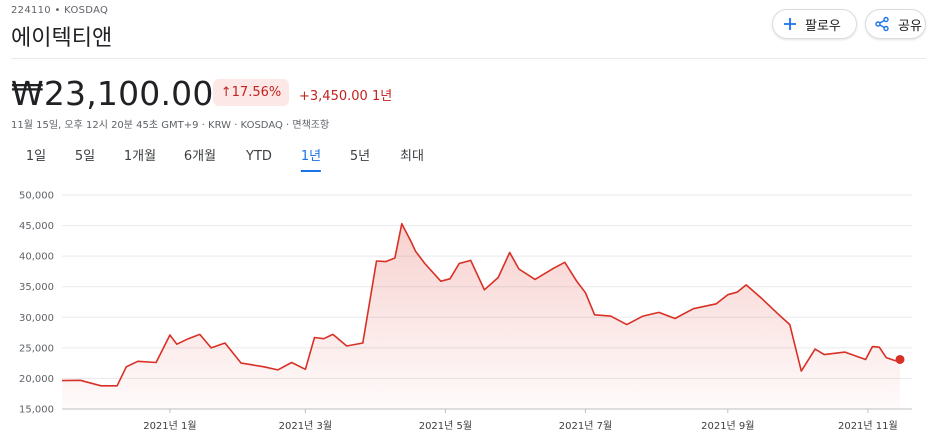  What do you see at coordinates (445, 426) in the screenshot?
I see `x-tick-label: 2021년 5월` at bounding box center [445, 426].